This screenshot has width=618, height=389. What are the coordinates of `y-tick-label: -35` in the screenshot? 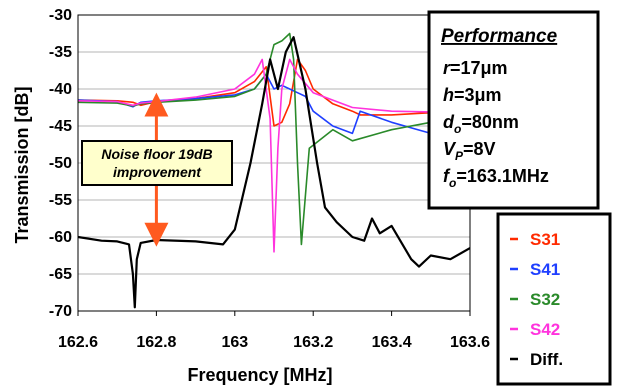 It's located at (60, 52).